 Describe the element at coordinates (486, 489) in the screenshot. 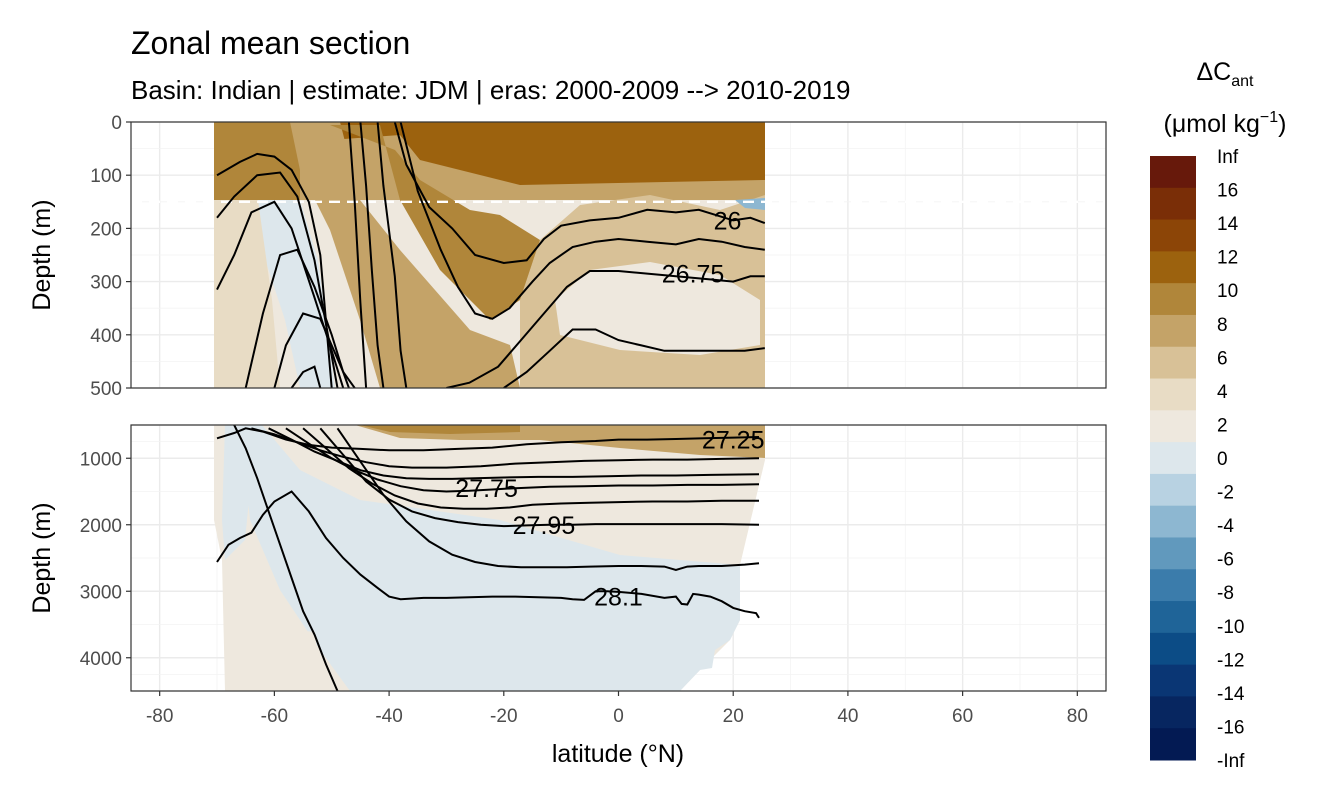

I see `contour-label: 27.75` at that location.